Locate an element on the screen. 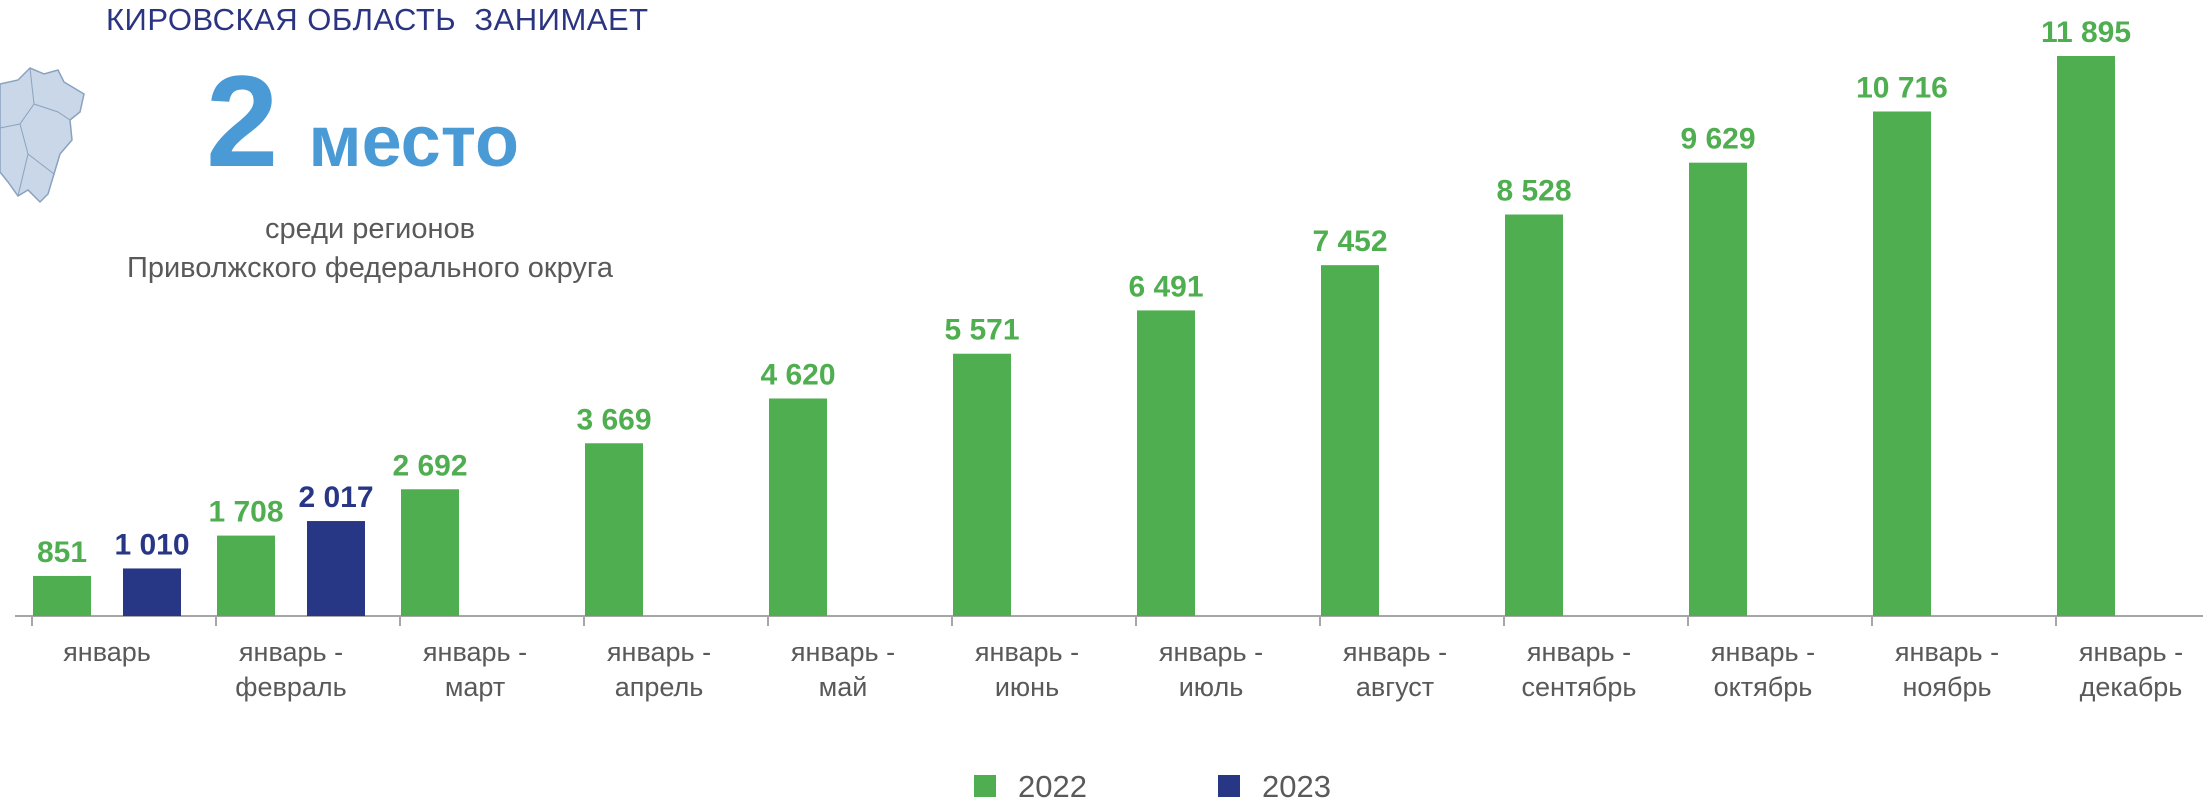  subtitle-line-1: среди регионов is located at coordinates (369, 229).